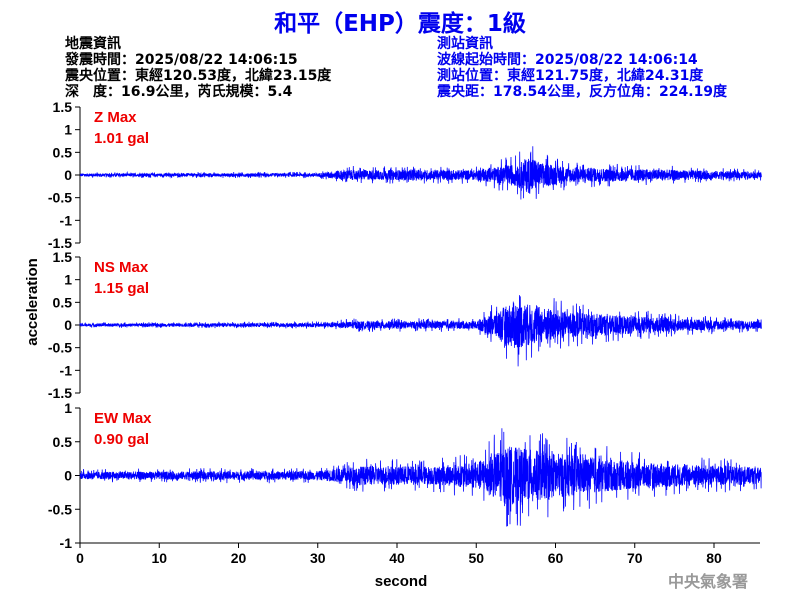 Image resolution: width=800 pixels, height=600 pixels. I want to click on x-axis-label: second, so click(401, 581).